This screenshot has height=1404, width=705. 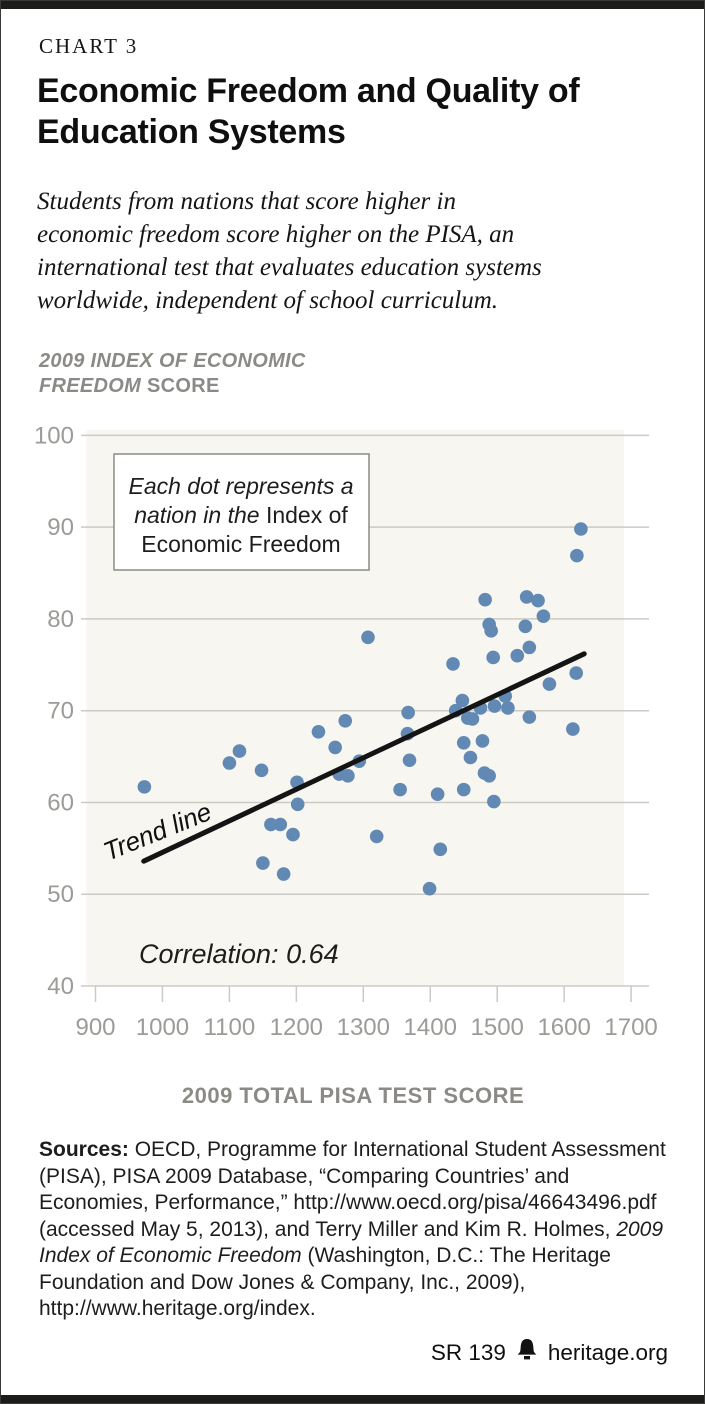 What do you see at coordinates (172, 361) in the screenshot?
I see `y-axis-title-line1: 2009 INDEX OF ECONOMIC` at bounding box center [172, 361].